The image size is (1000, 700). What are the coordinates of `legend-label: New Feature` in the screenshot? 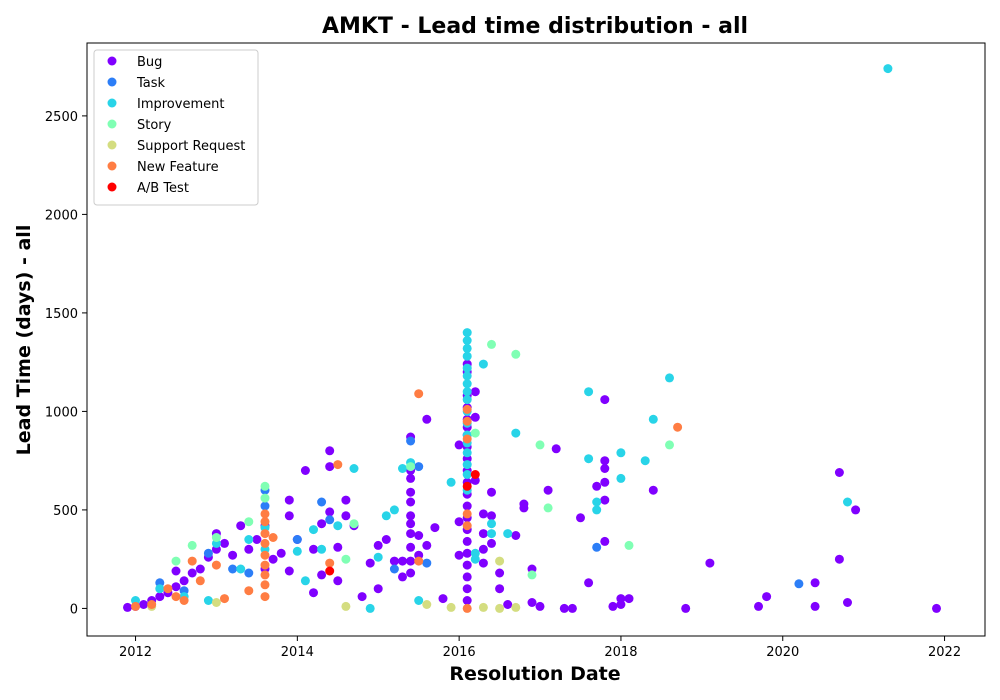 It's located at (178, 167).